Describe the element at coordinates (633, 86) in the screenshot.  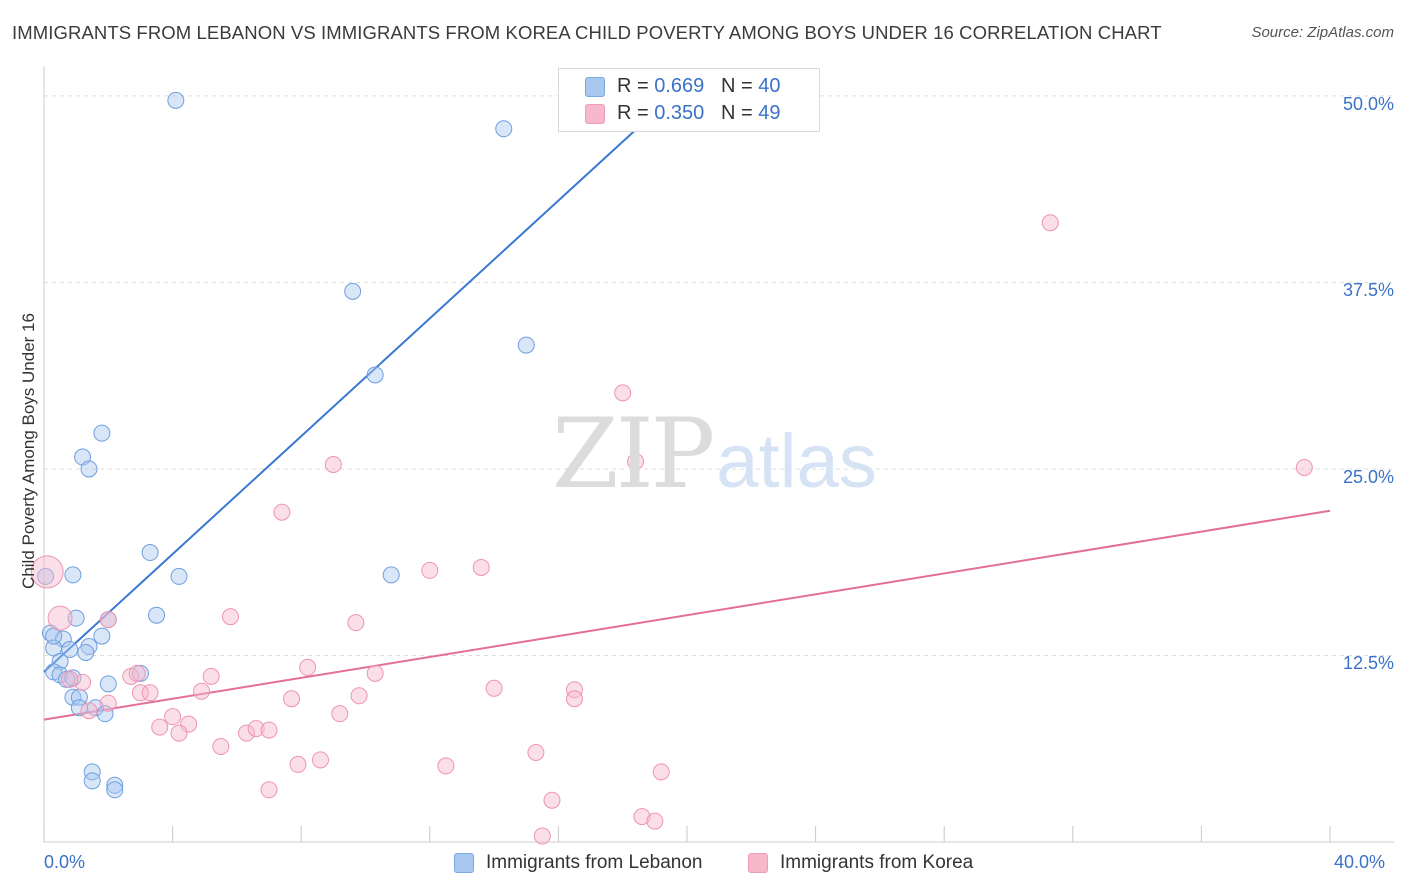
I see `lebanon-r-label: R =` at that location.